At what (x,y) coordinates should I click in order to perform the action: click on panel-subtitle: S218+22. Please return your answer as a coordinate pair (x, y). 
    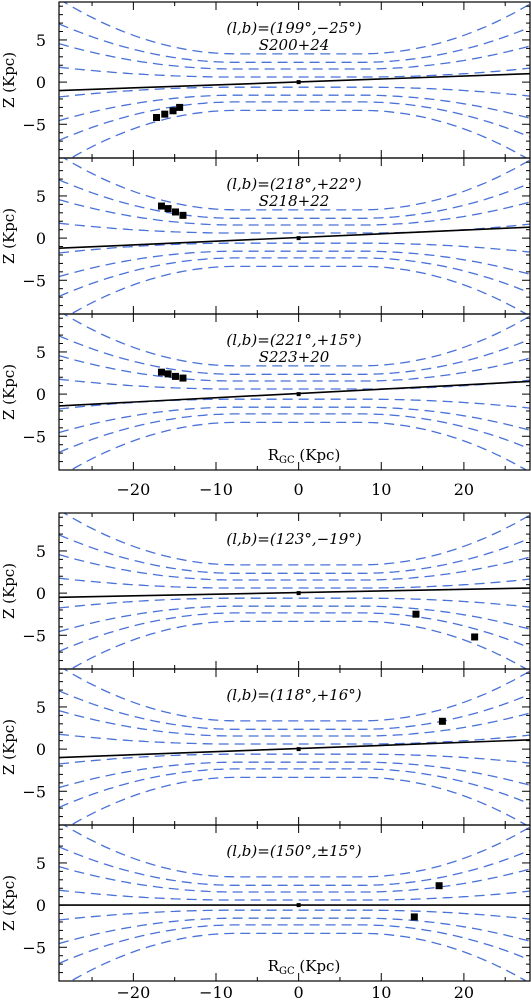
    Looking at the image, I should click on (294, 201).